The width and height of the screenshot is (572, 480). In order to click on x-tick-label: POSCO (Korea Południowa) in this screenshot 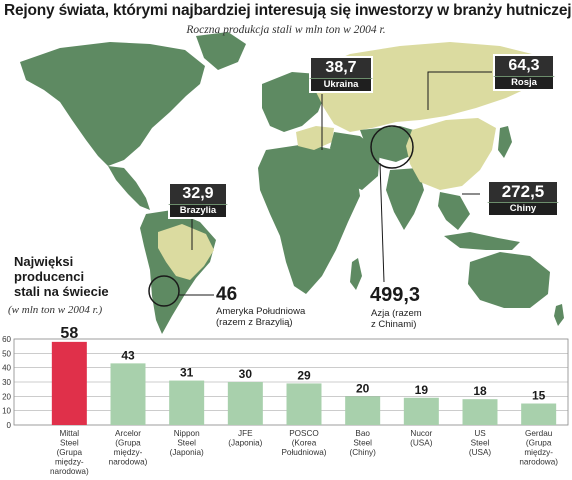, I will do `click(303, 443)`.